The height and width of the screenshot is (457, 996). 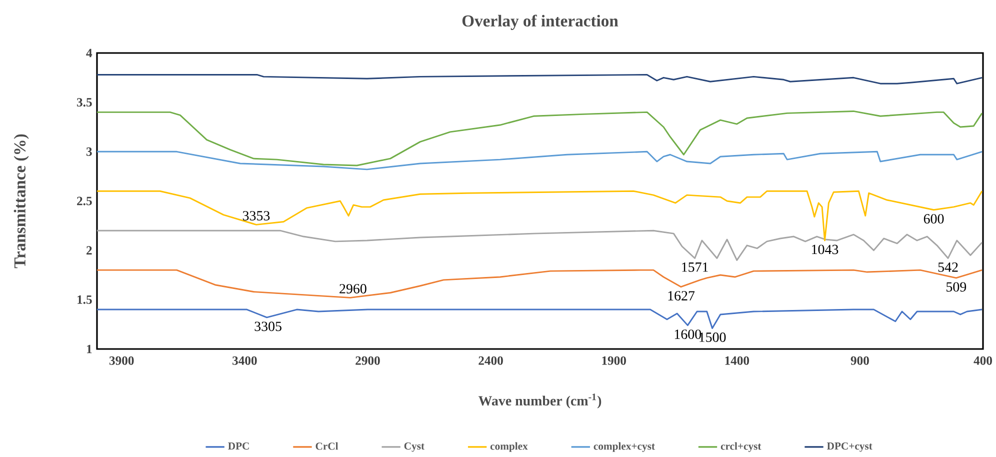 I want to click on y-tick-label: 3.5, so click(x=84, y=102).